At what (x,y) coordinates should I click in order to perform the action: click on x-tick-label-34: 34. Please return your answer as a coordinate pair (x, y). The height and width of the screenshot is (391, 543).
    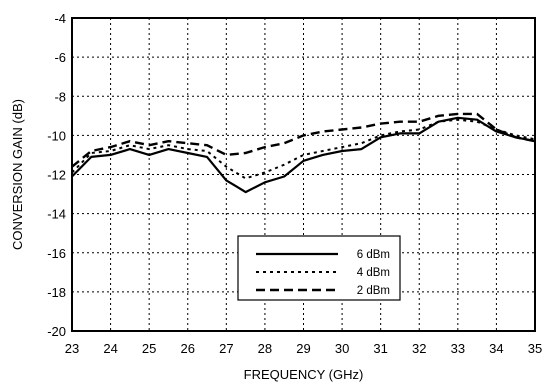
    Looking at the image, I should click on (496, 348).